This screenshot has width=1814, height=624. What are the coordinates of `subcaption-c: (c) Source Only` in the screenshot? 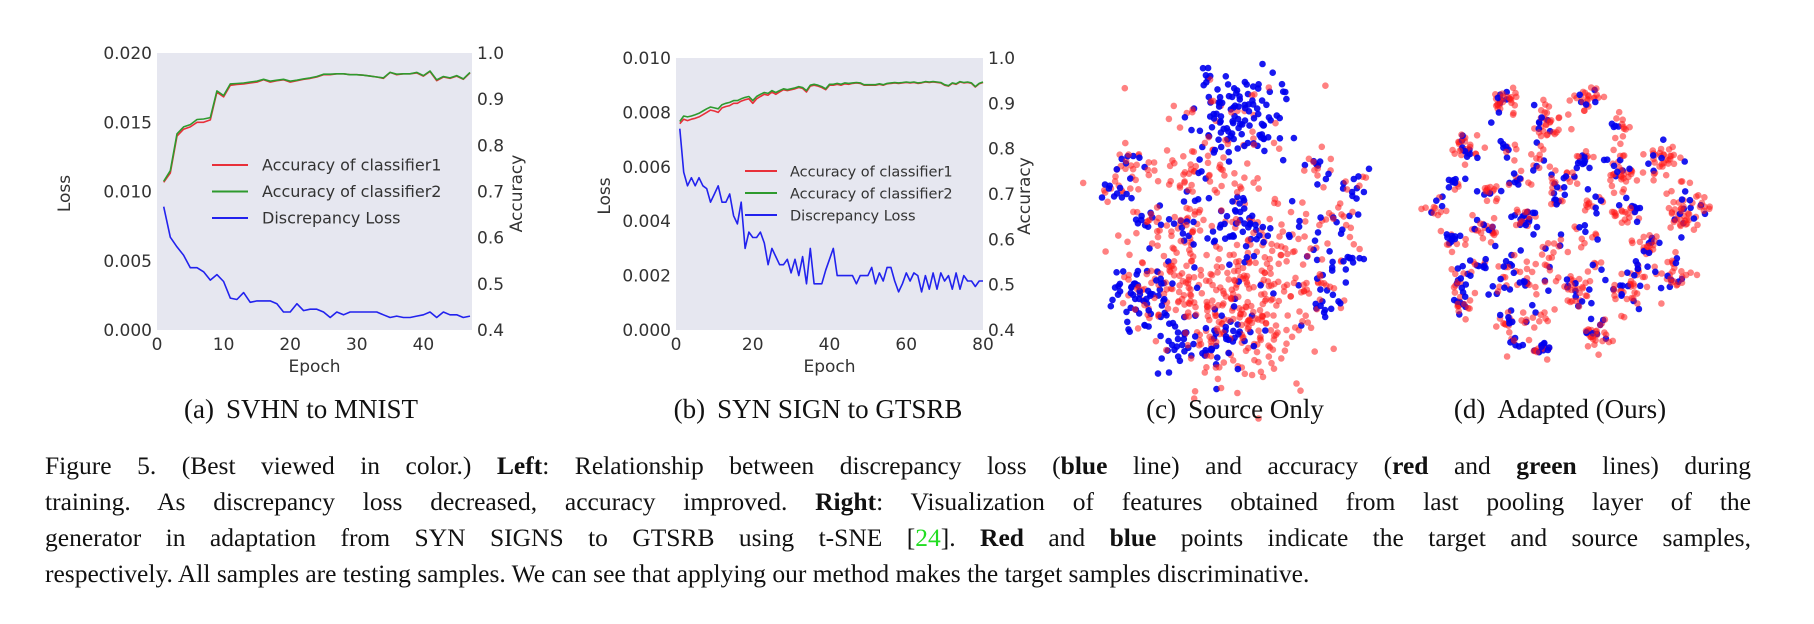 It's located at (1235, 409).